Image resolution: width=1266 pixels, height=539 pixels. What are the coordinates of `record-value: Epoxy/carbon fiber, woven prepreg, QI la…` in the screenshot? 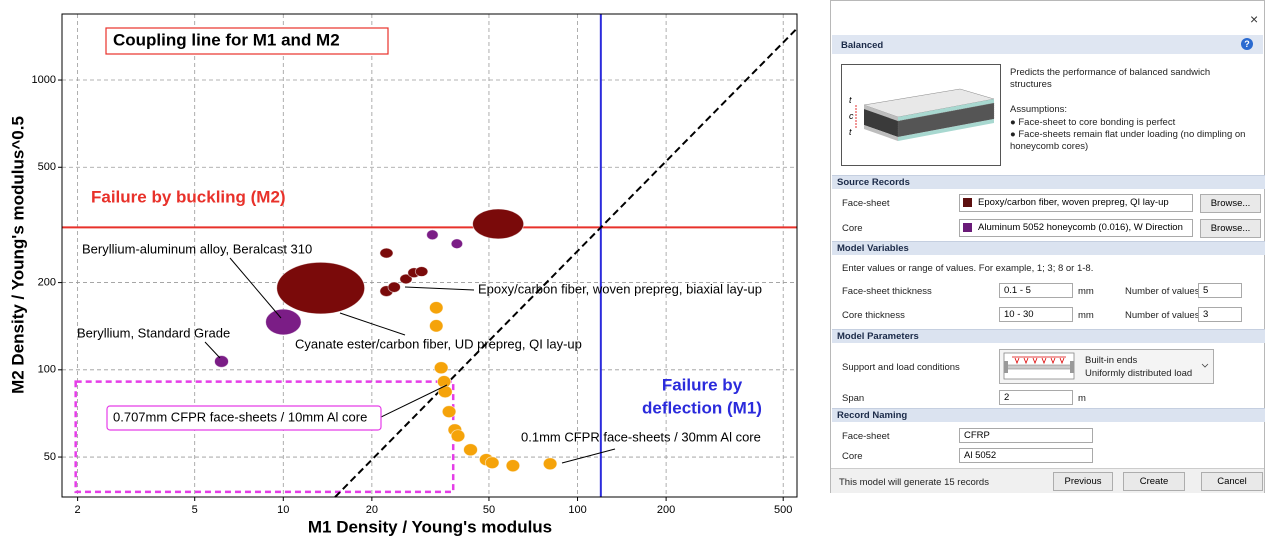 It's located at (1073, 202).